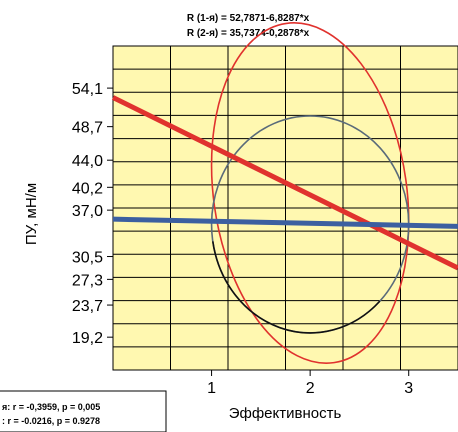  Describe the element at coordinates (296, 287) in the screenshot. I see `confidence-ellipse-arc` at that location.